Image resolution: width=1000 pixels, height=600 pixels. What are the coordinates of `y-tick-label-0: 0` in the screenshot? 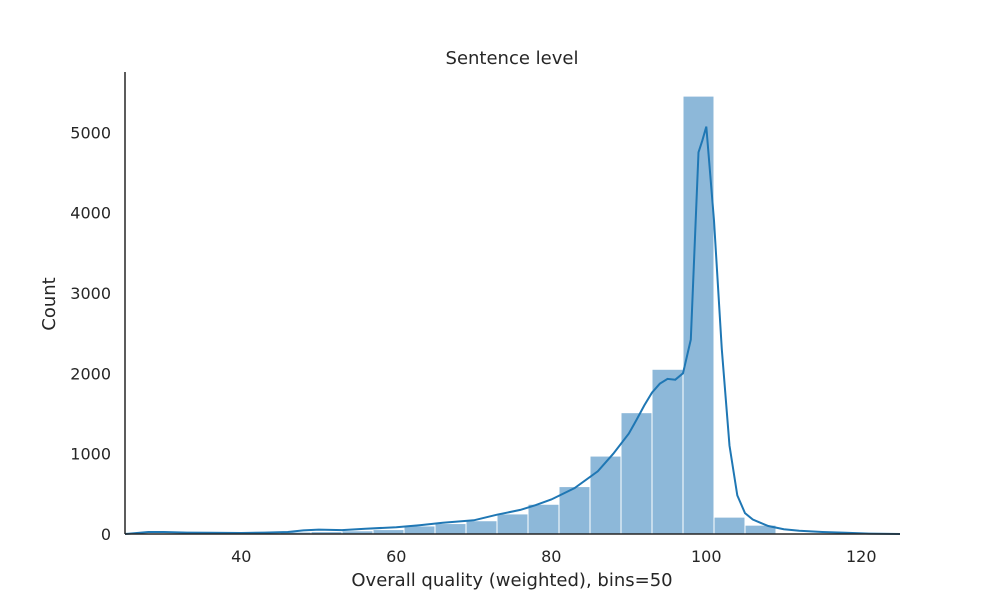 It's located at (106, 534).